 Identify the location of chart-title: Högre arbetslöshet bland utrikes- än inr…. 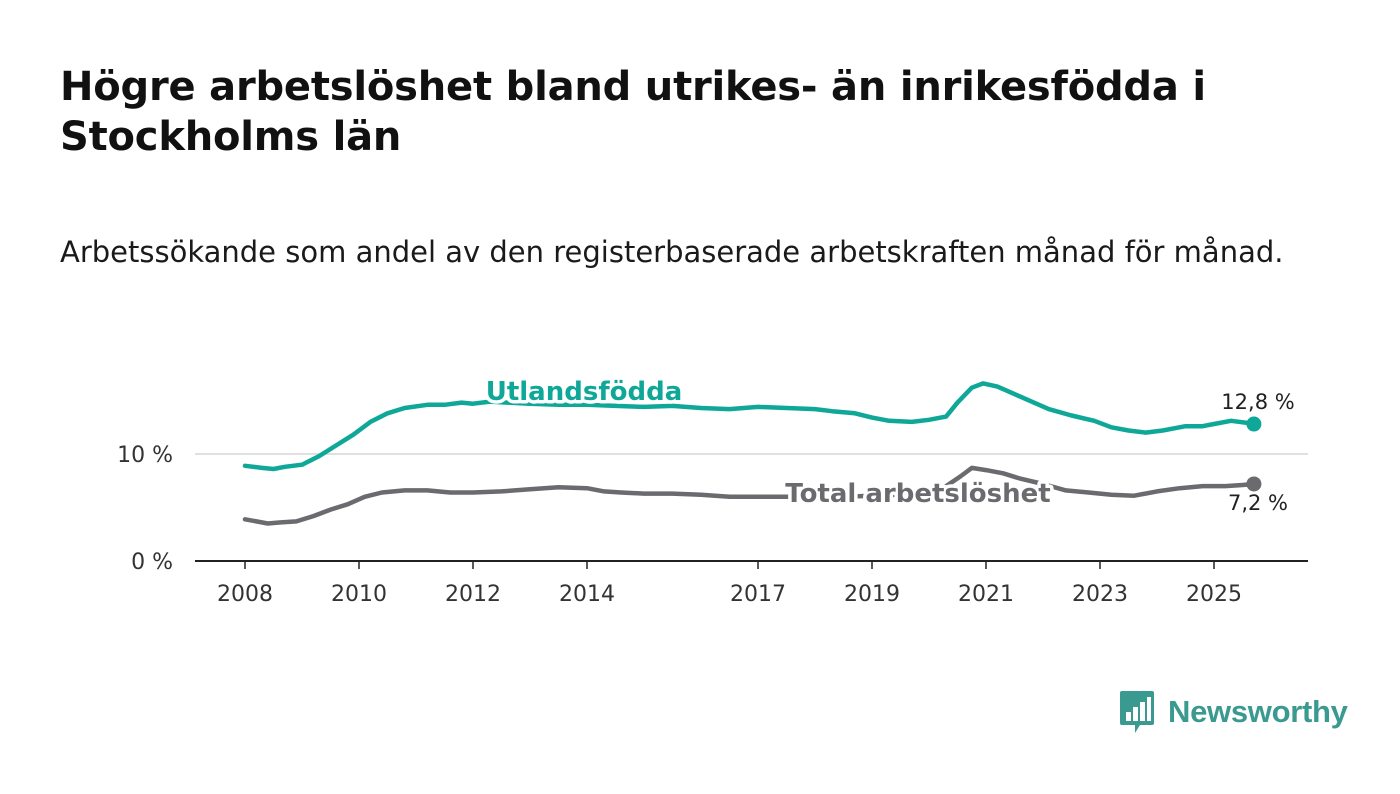
(633, 112).